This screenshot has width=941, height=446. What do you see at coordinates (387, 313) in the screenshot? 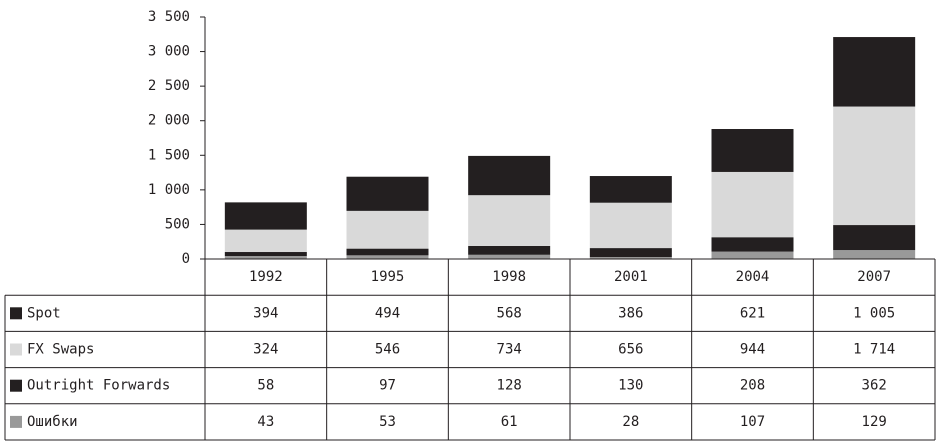
I see `table-value: 494` at bounding box center [387, 313].